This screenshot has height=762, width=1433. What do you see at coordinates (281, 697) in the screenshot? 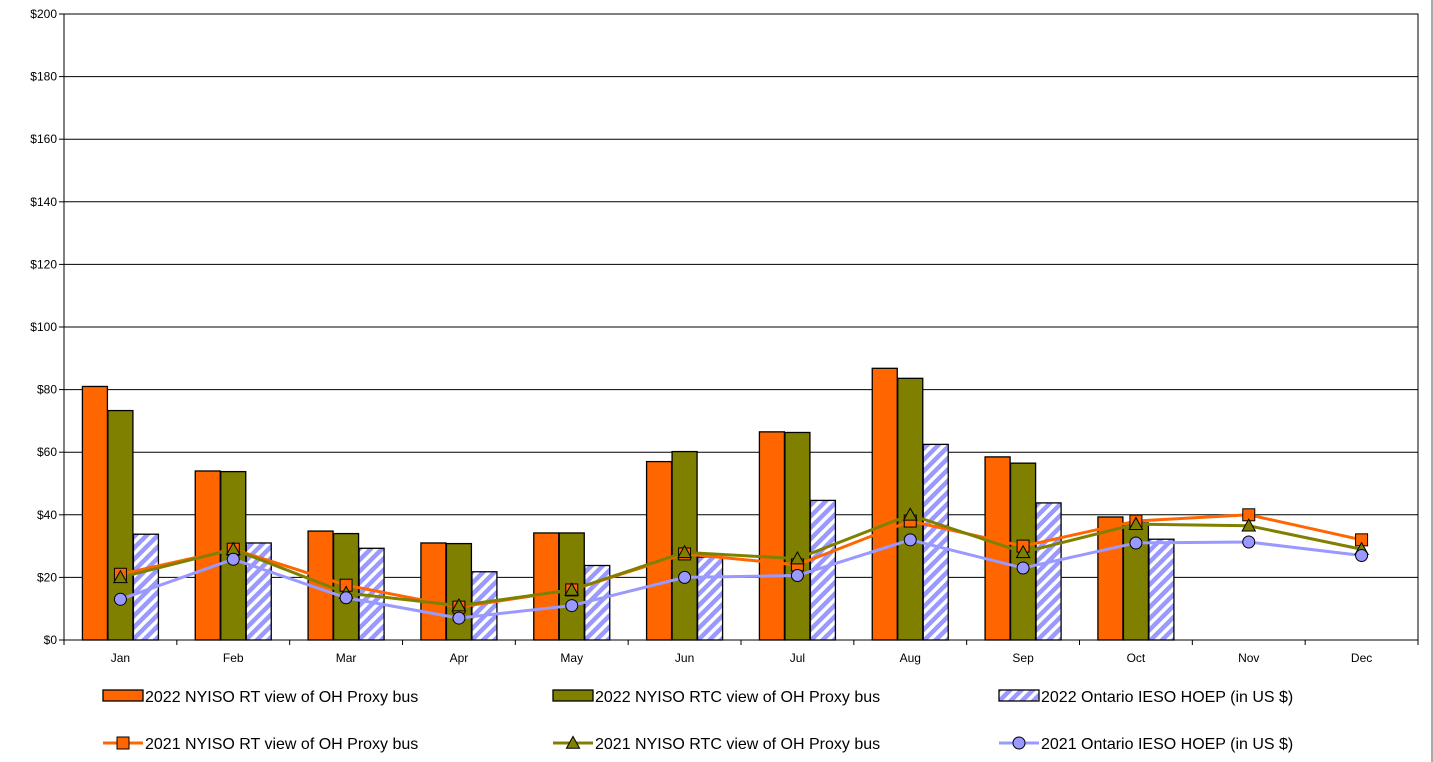
I see `legend-label: 2022 NYISO RT view of OH Proxy bus` at bounding box center [281, 697].